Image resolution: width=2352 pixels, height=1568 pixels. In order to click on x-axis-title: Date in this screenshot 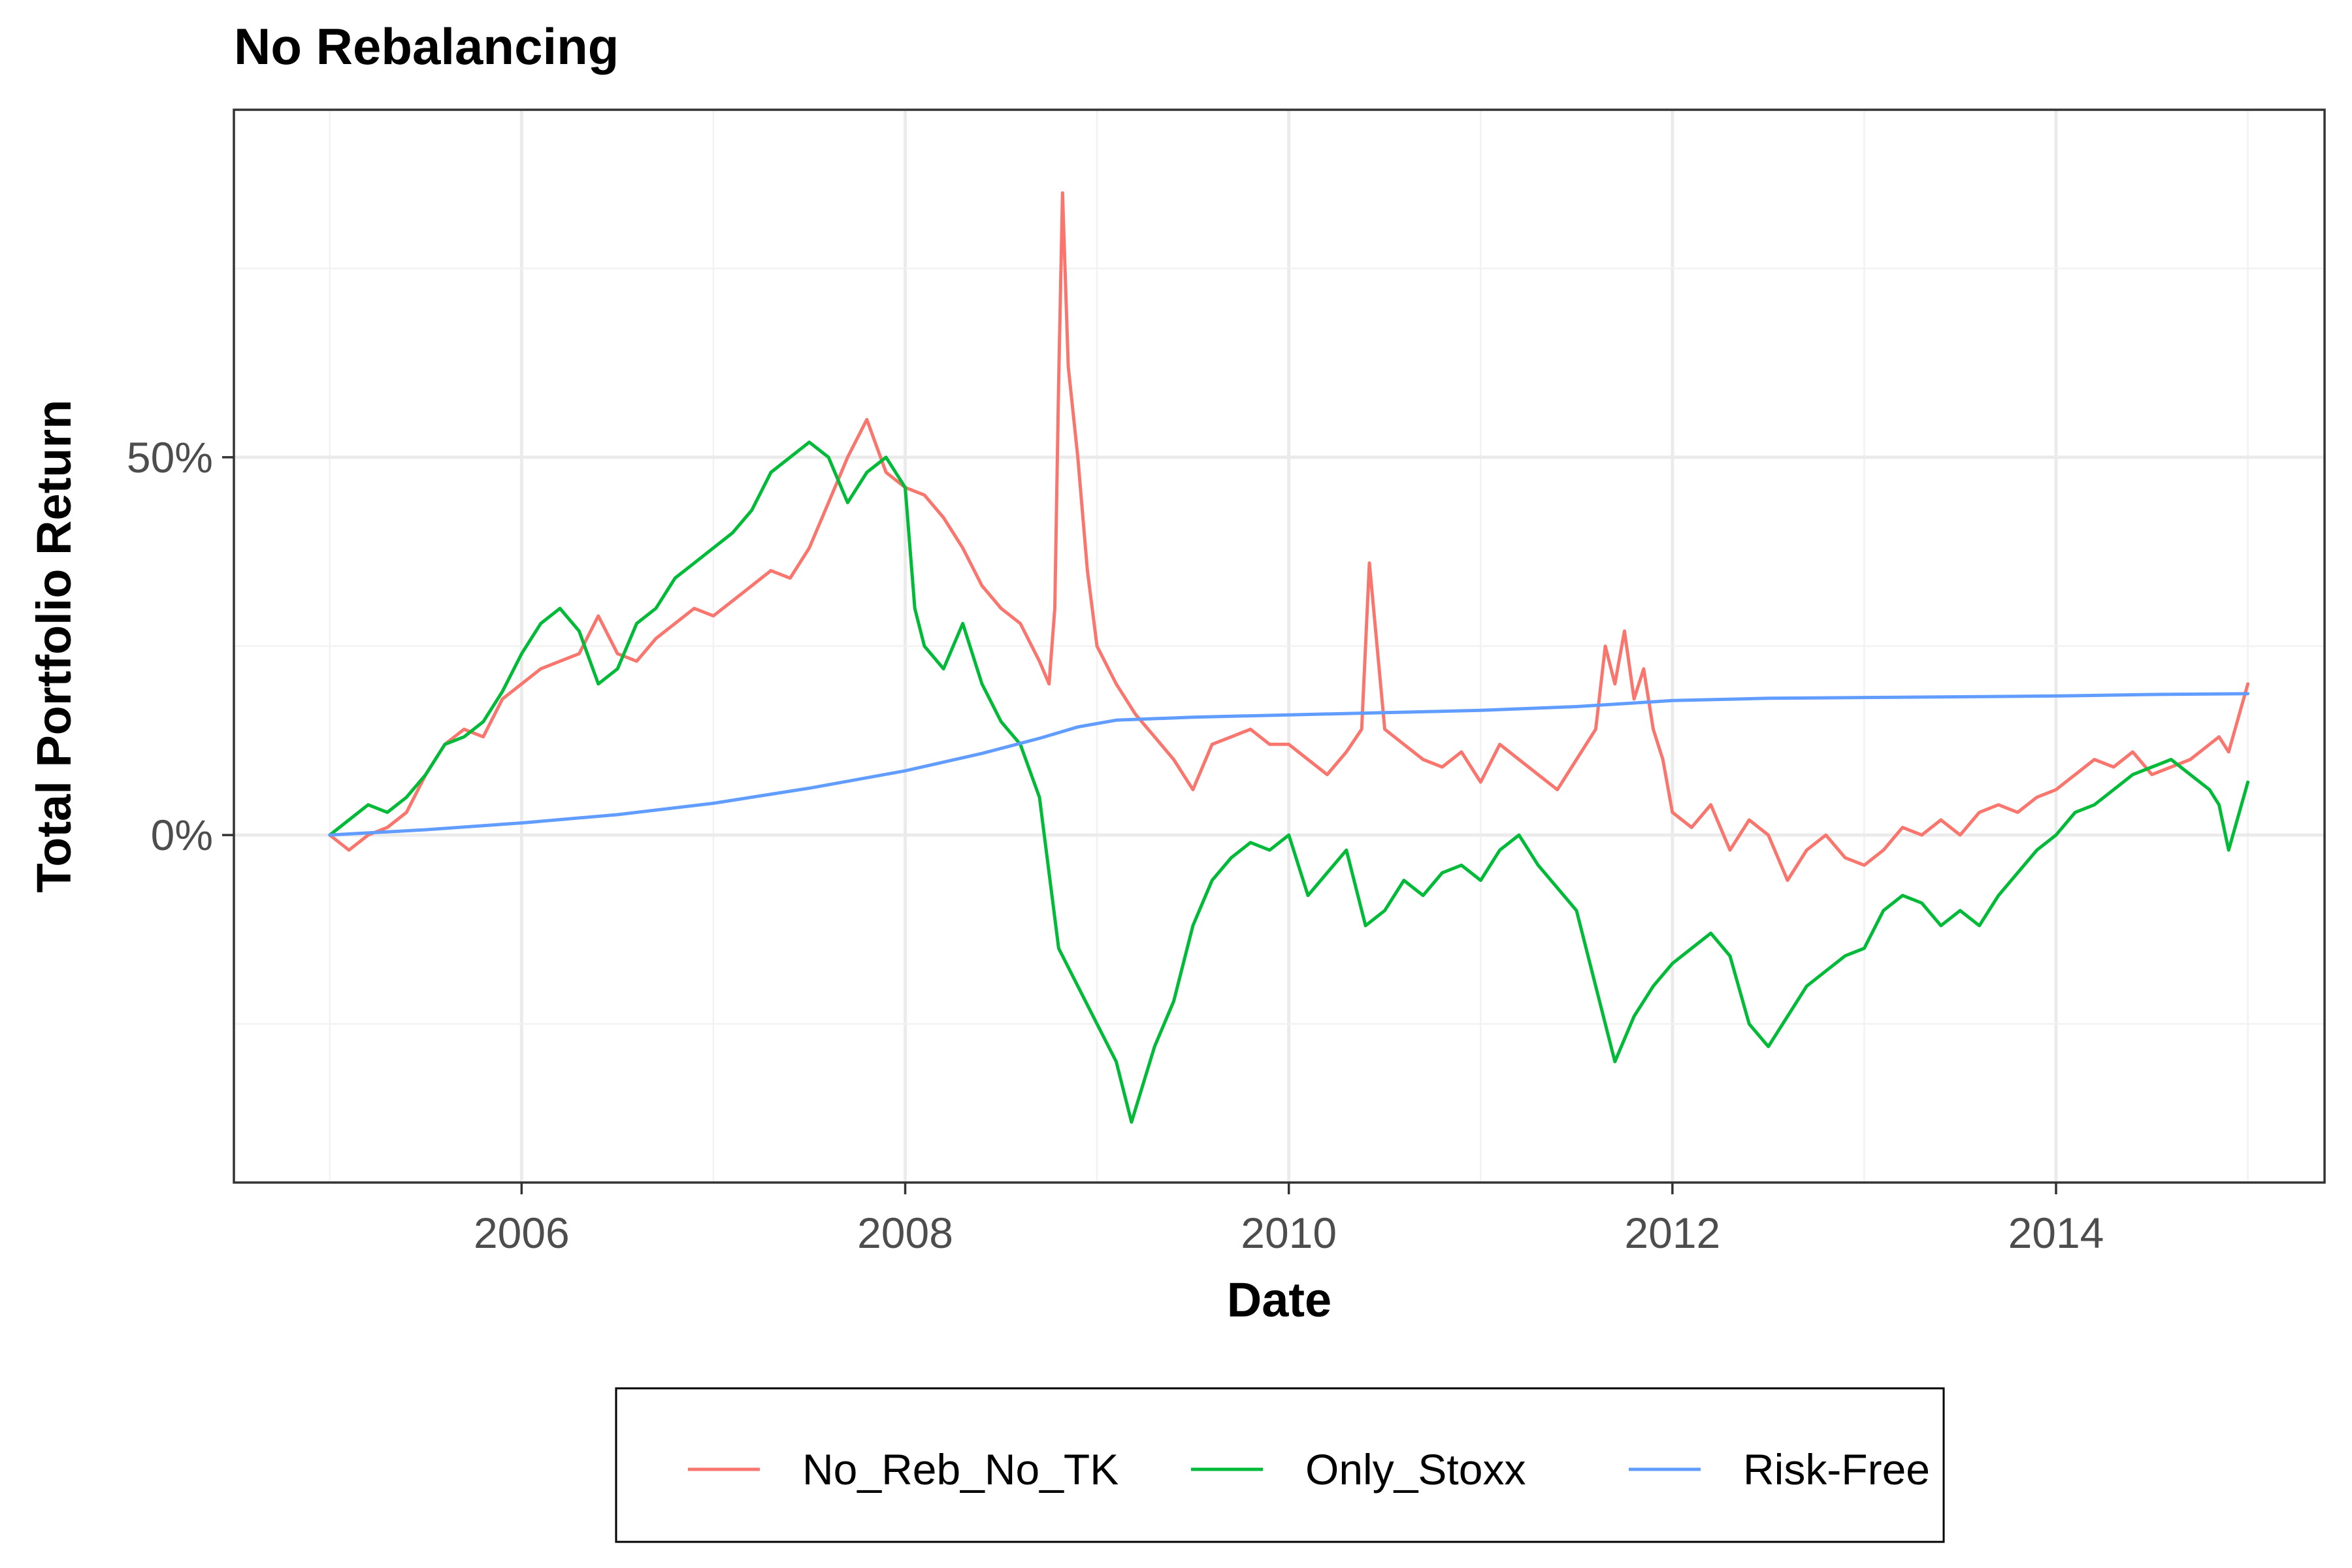, I will do `click(1279, 1300)`.